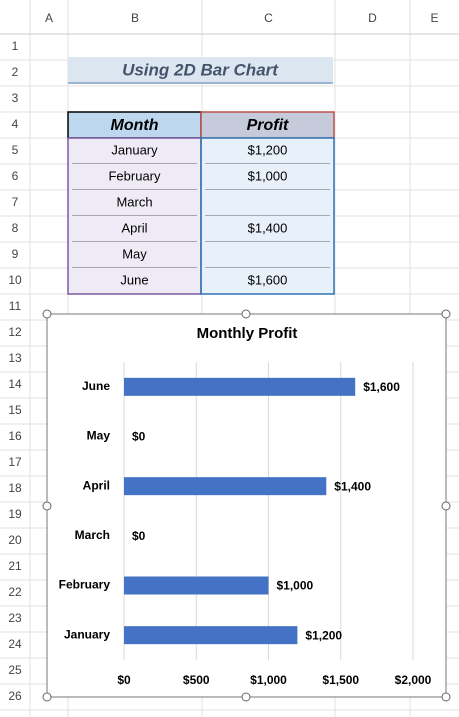 The height and width of the screenshot is (717, 459). I want to click on row-number: 25, so click(15, 670).